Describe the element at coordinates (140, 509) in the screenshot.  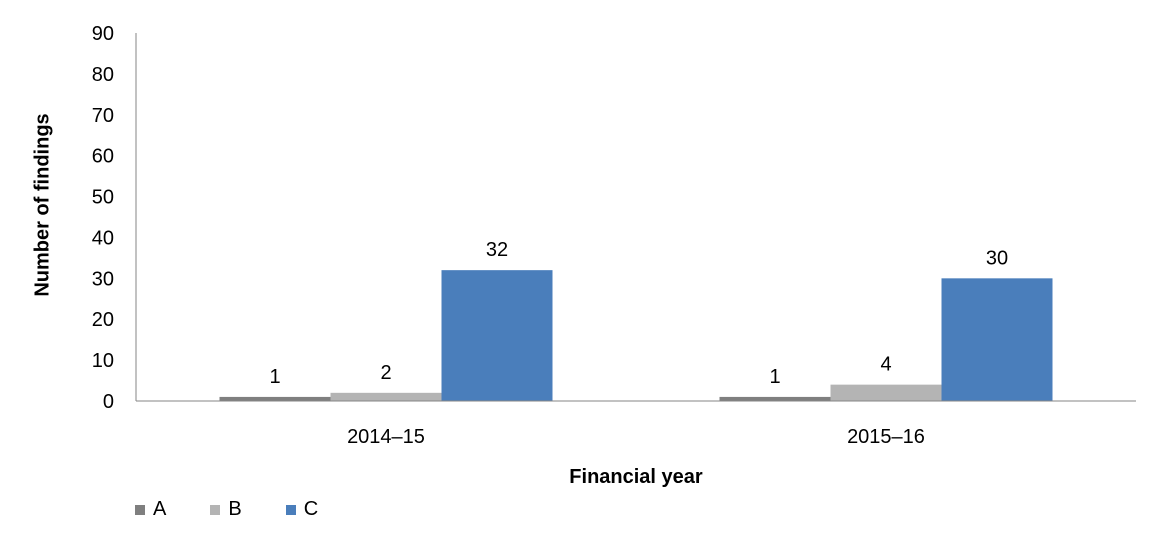
I see `legend-swatch-a` at that location.